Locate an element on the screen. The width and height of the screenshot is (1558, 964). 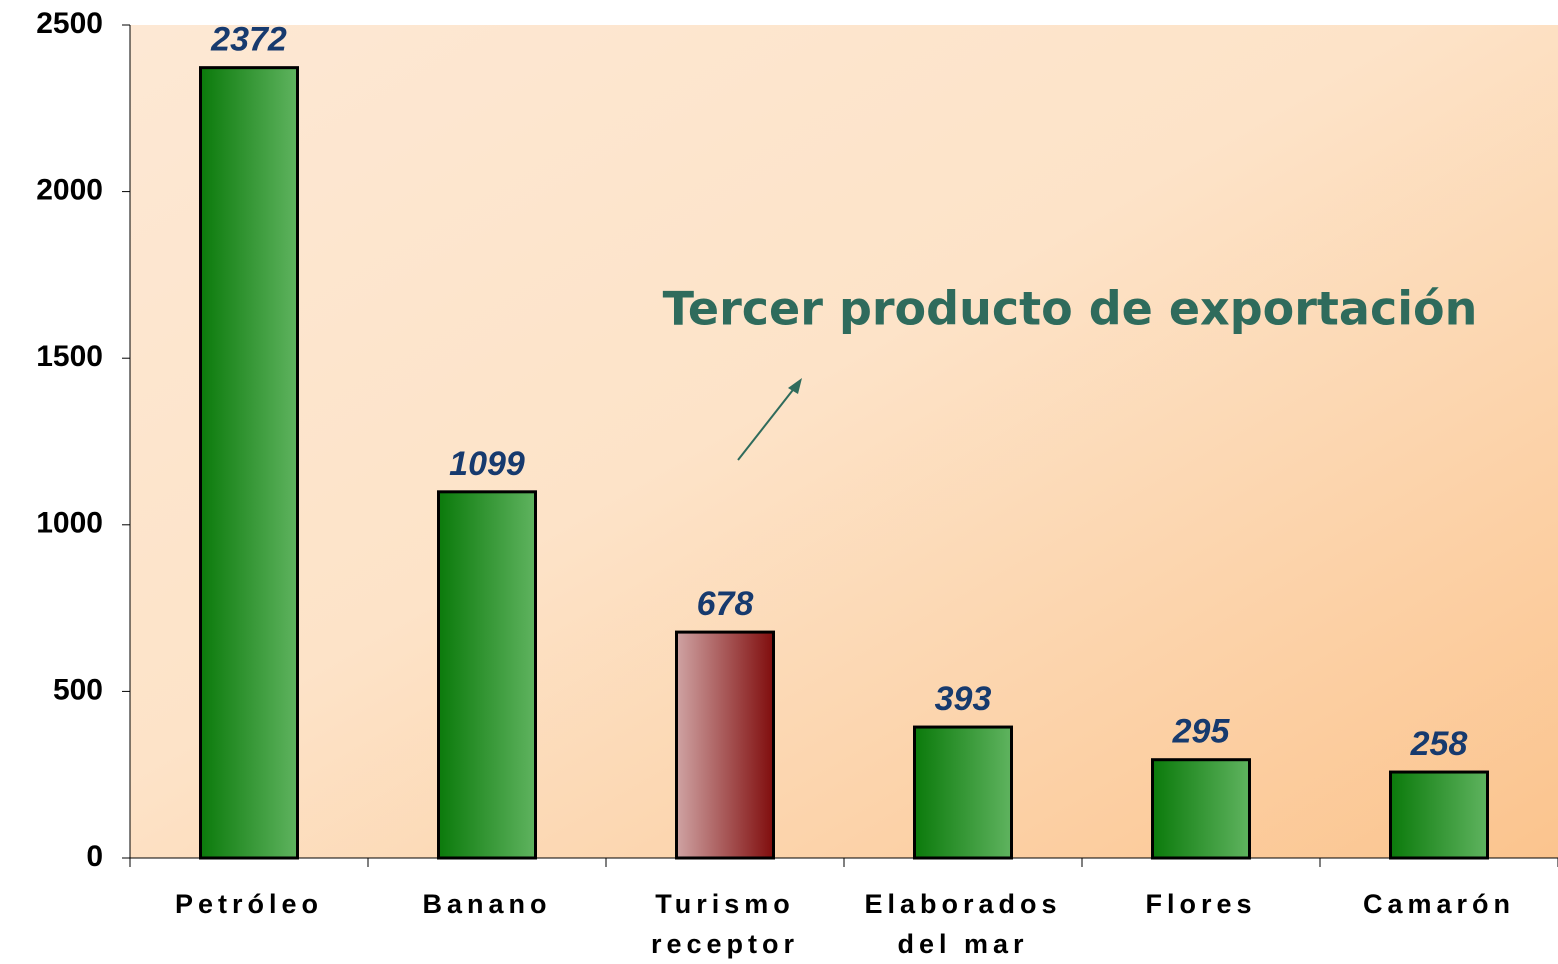
arrow is located at coordinates (767, 423).